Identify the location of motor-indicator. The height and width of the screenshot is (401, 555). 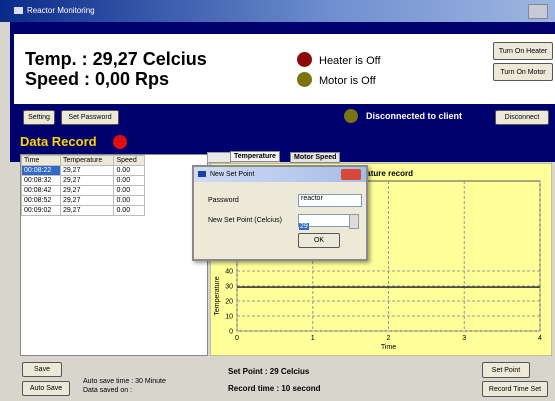
(304, 79).